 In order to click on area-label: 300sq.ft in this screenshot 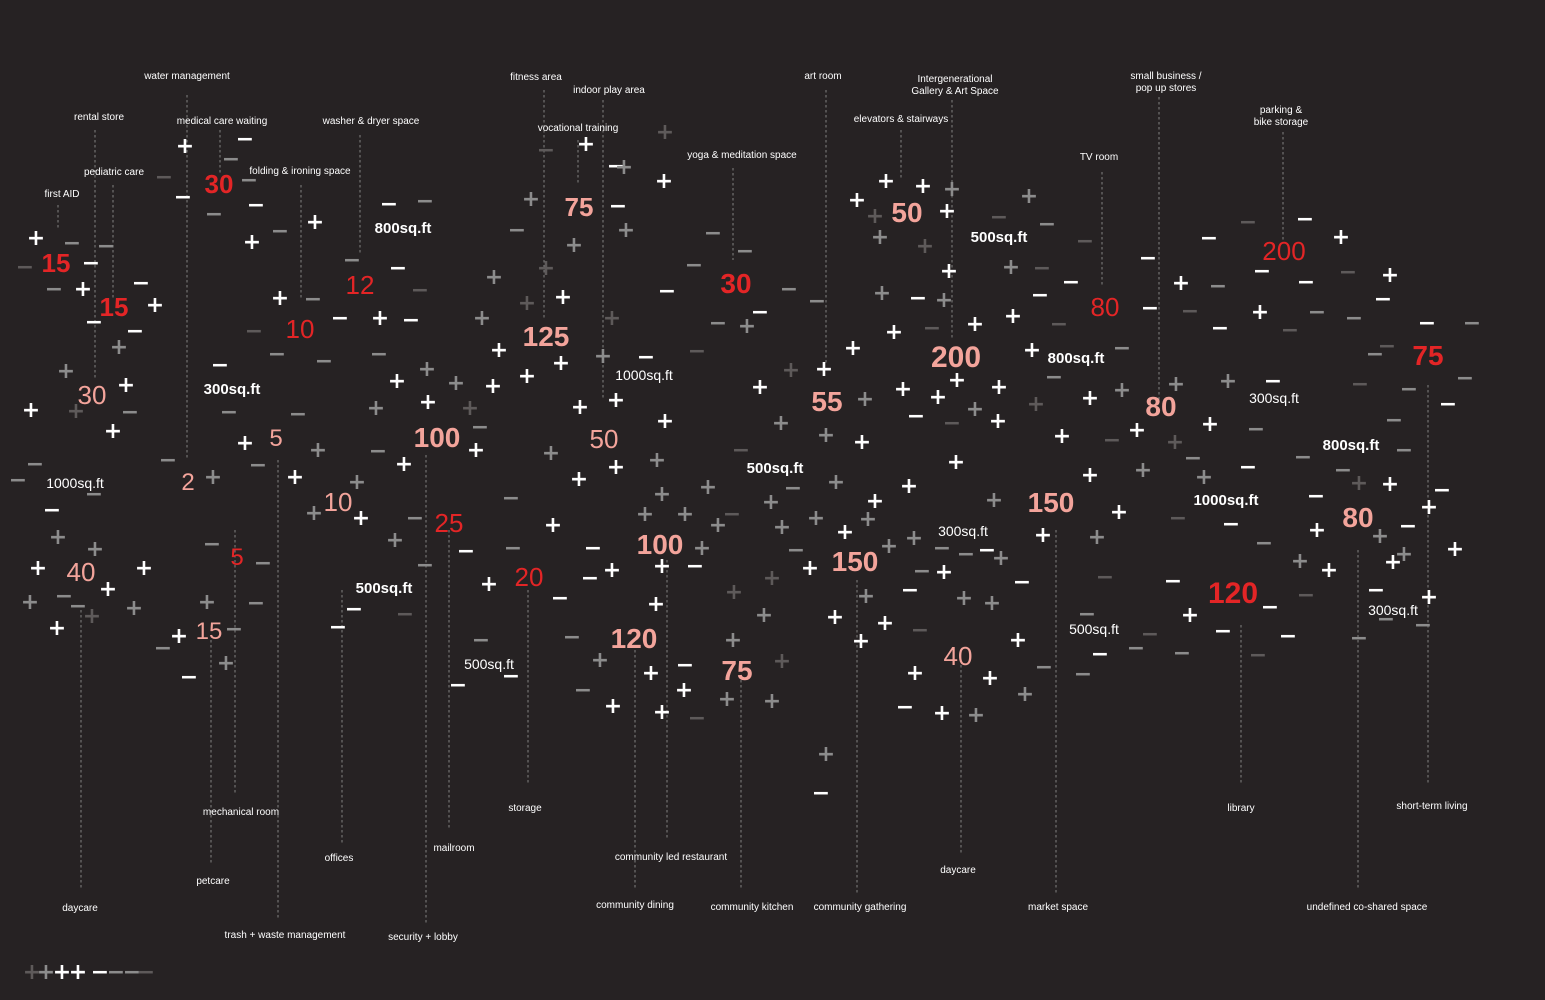, I will do `click(232, 389)`.